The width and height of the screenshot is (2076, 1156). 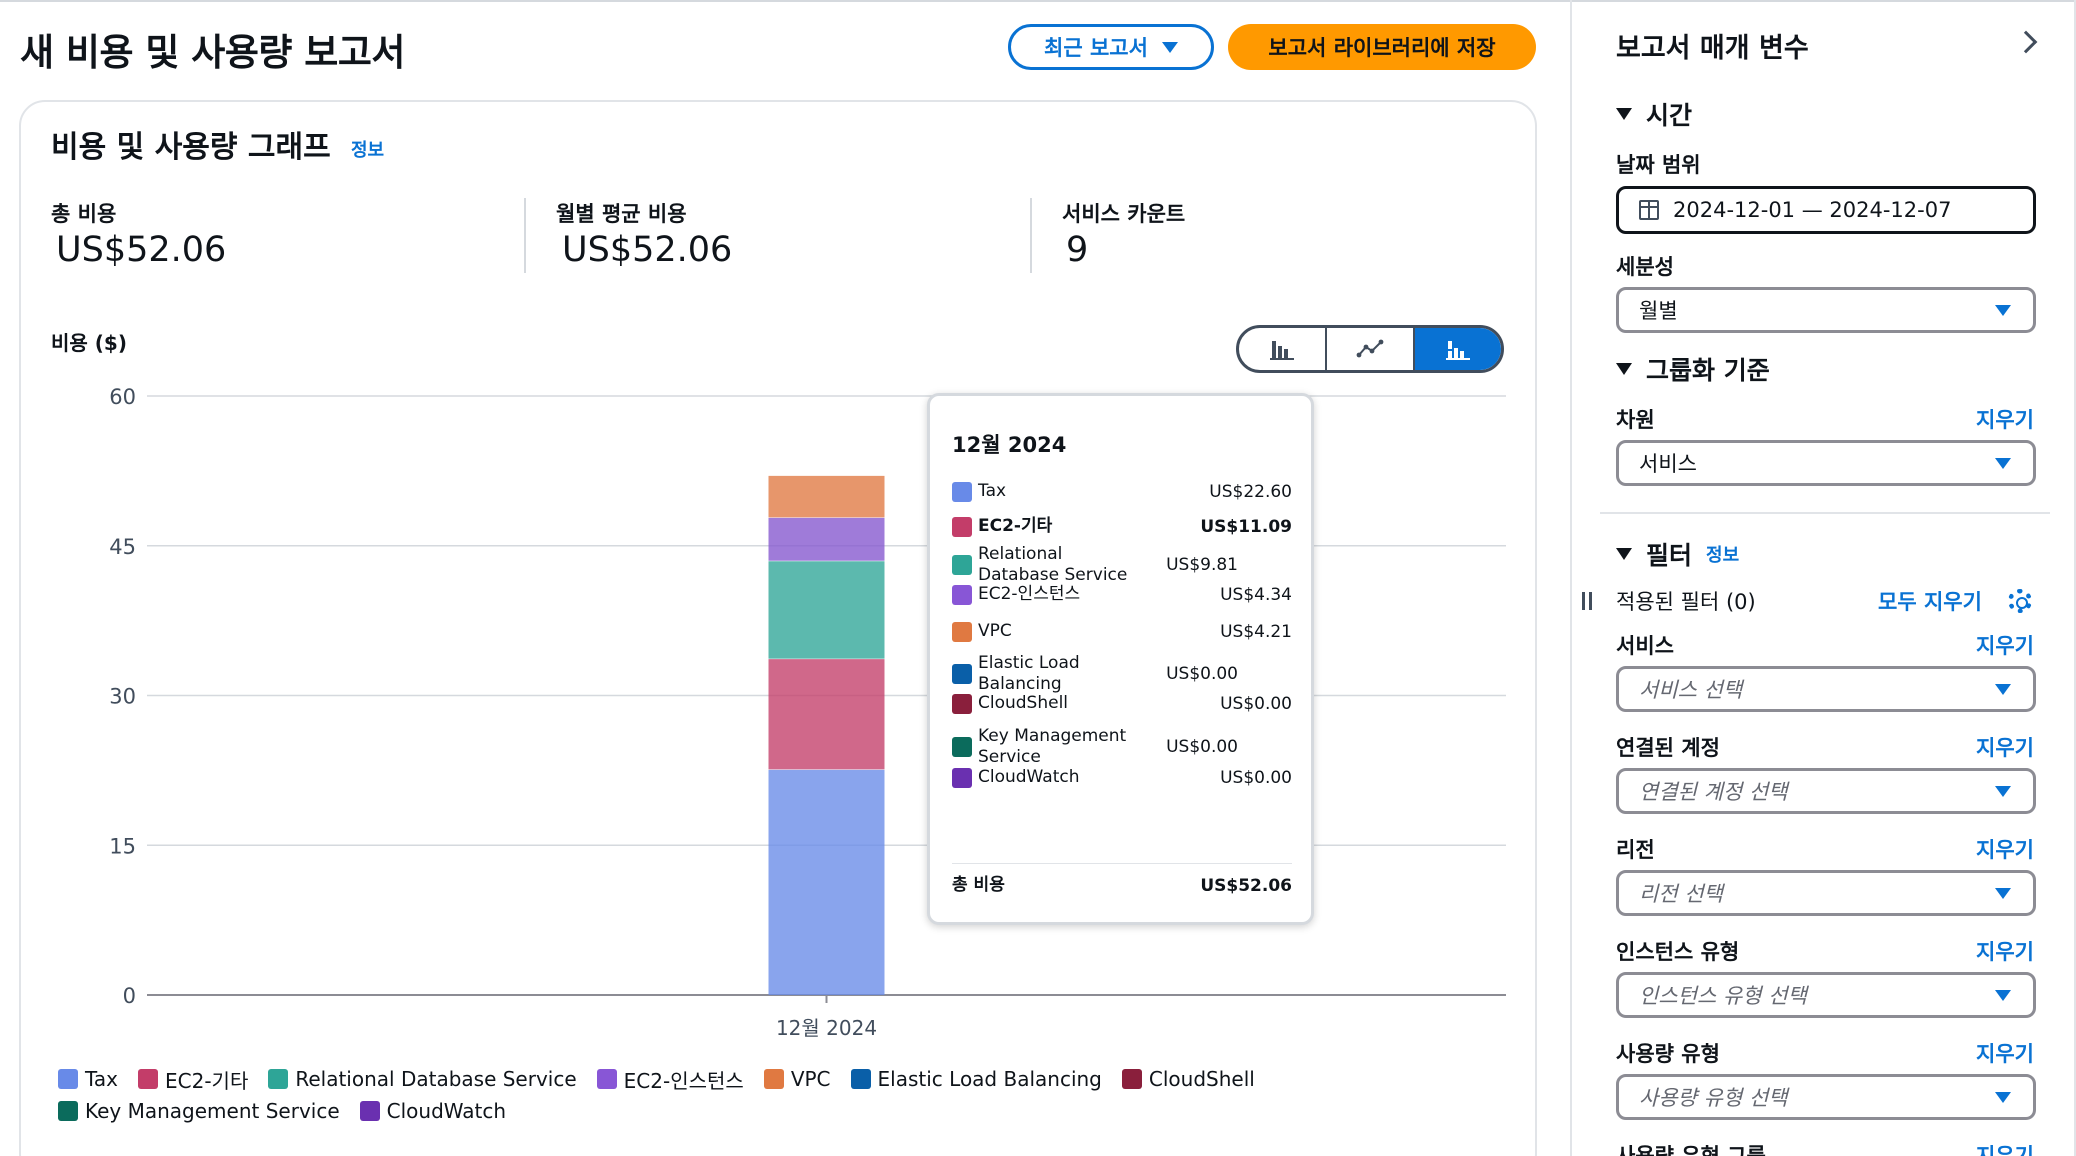 I want to click on tooltip-row: VPC US$4.21, so click(x=1122, y=631).